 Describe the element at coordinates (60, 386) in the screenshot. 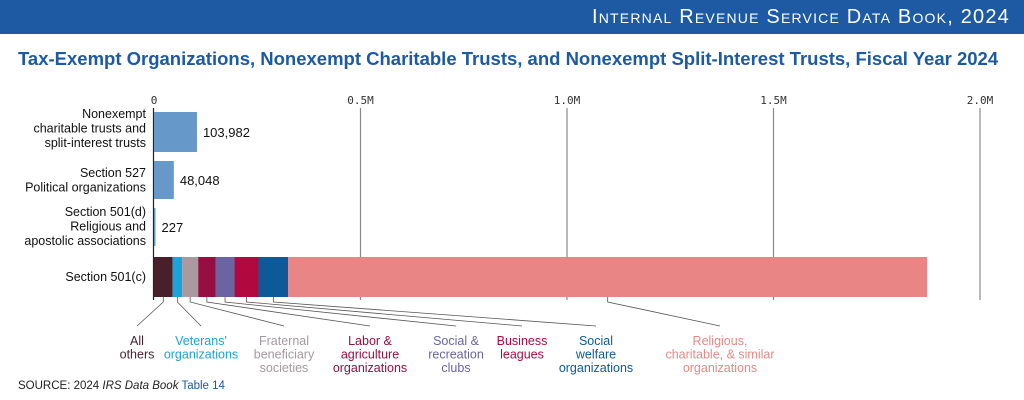

I see `source-prefix: SOURCE: 2024` at that location.